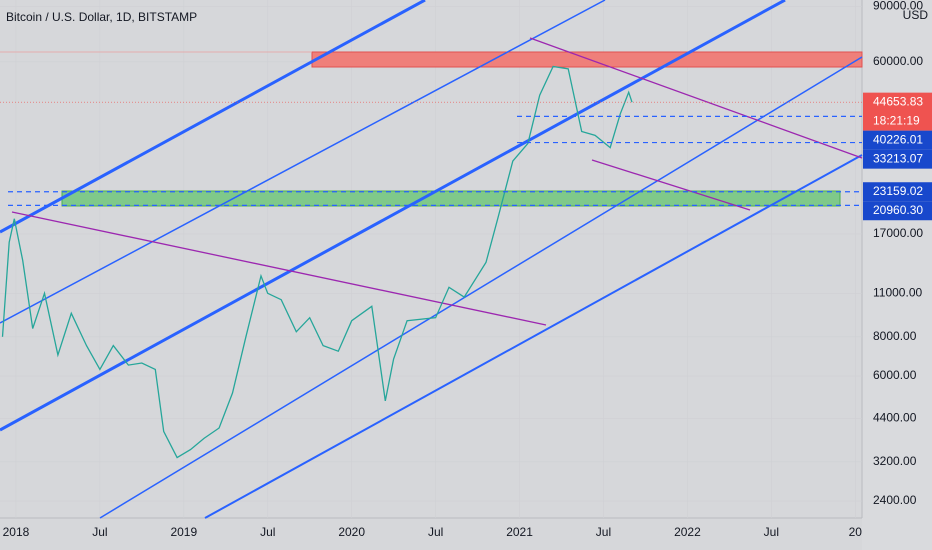  Describe the element at coordinates (895, 500) in the screenshot. I see `y-tick-label: 2400.00` at that location.